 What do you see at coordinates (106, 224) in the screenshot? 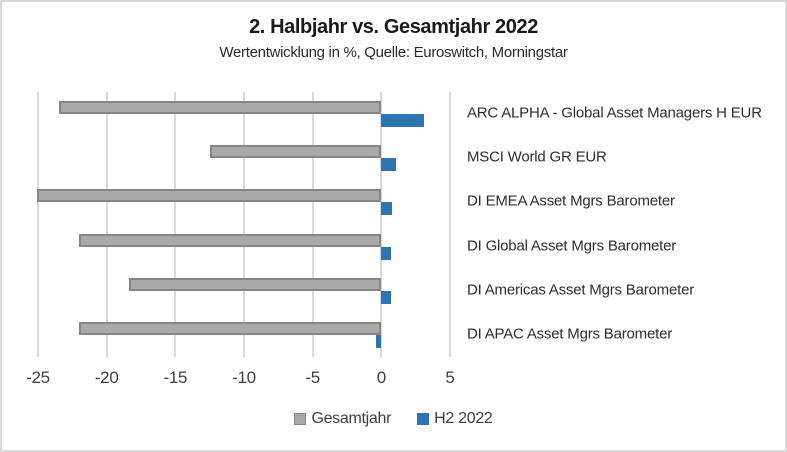
I see `gridline--20` at bounding box center [106, 224].